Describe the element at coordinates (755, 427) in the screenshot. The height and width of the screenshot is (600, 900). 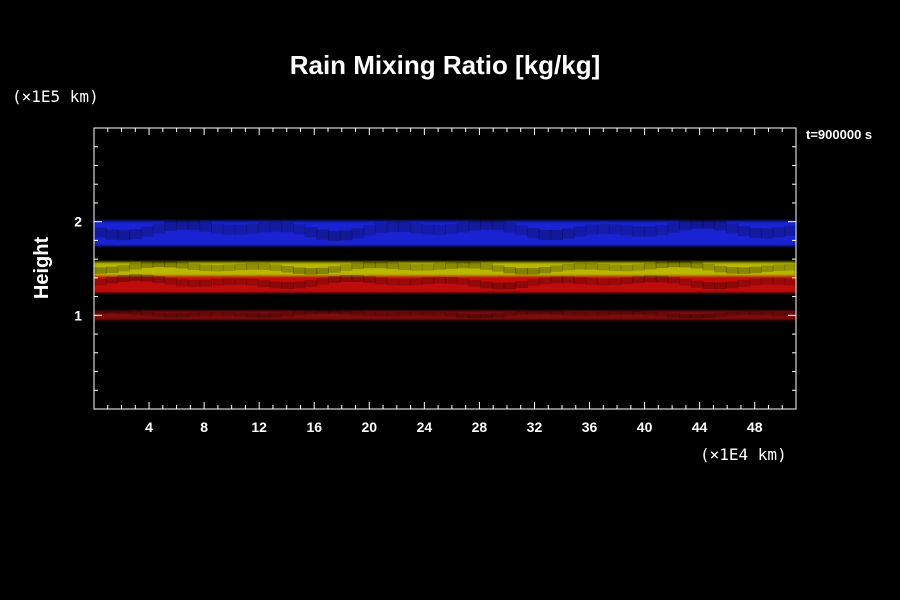
I see `x-tick-label: 48` at that location.